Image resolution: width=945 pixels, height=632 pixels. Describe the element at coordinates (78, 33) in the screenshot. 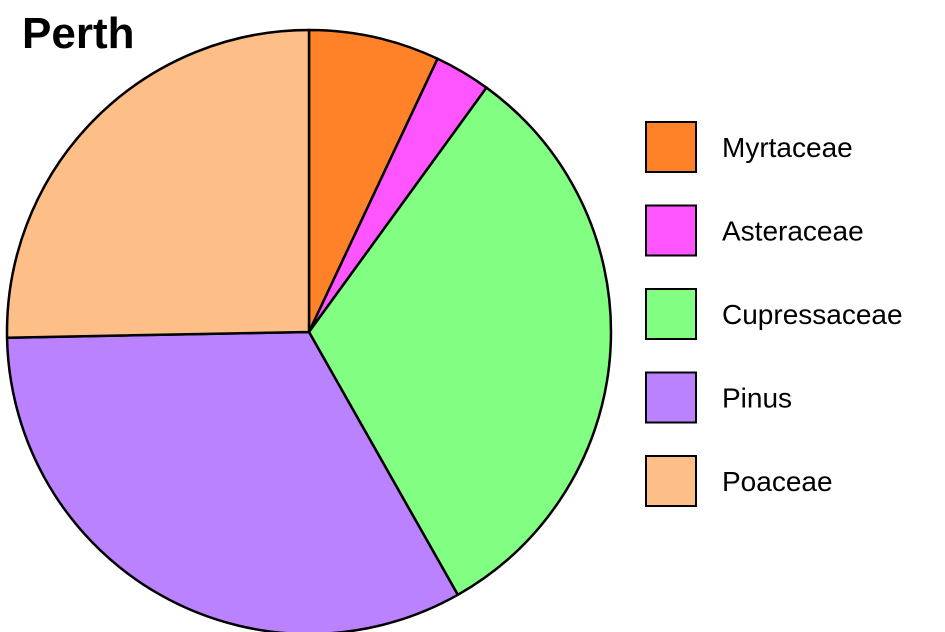

I see `chart-title: Perth` at that location.